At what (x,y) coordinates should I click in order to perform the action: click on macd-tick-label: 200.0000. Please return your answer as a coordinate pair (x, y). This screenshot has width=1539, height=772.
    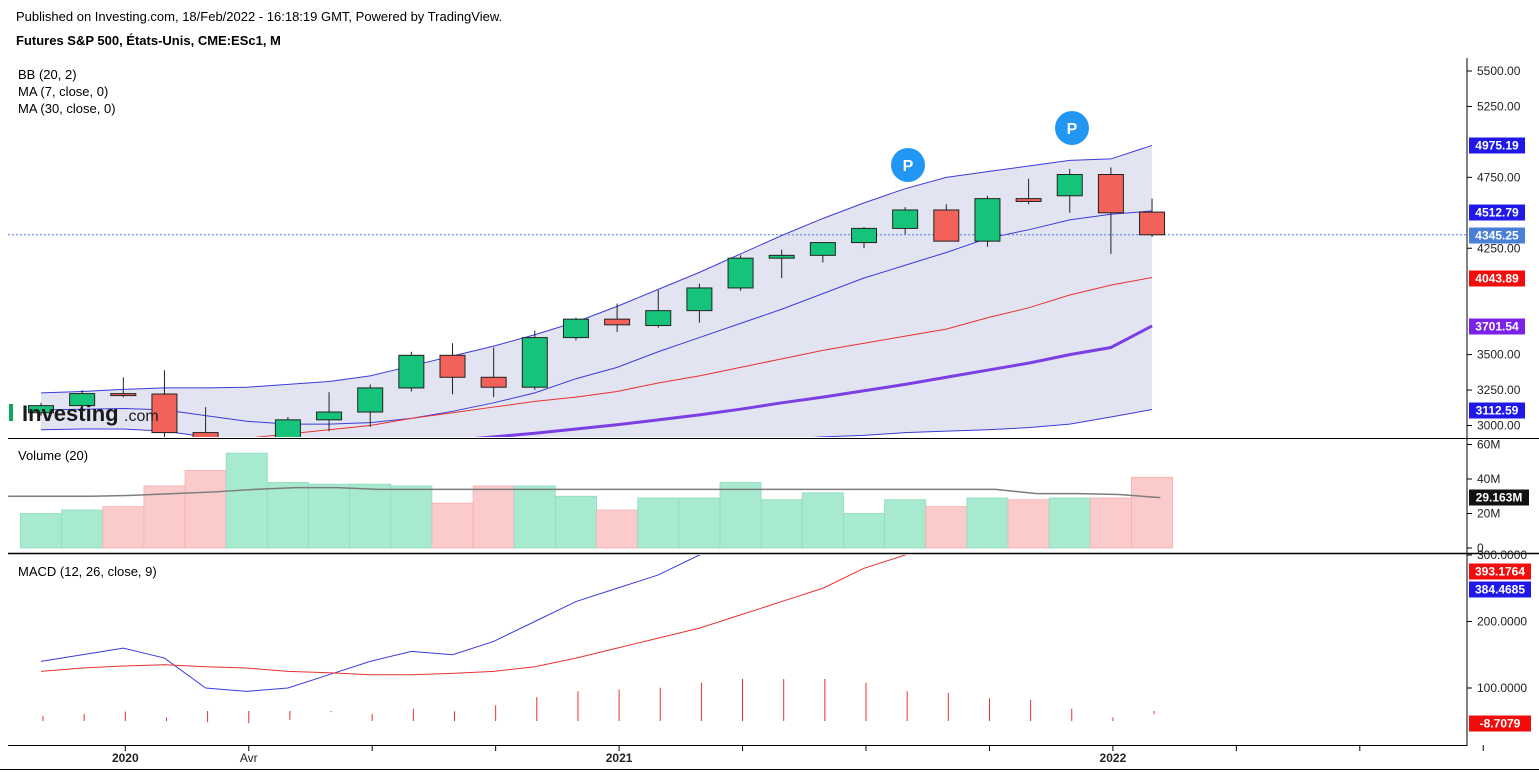
    Looking at the image, I should click on (1502, 622).